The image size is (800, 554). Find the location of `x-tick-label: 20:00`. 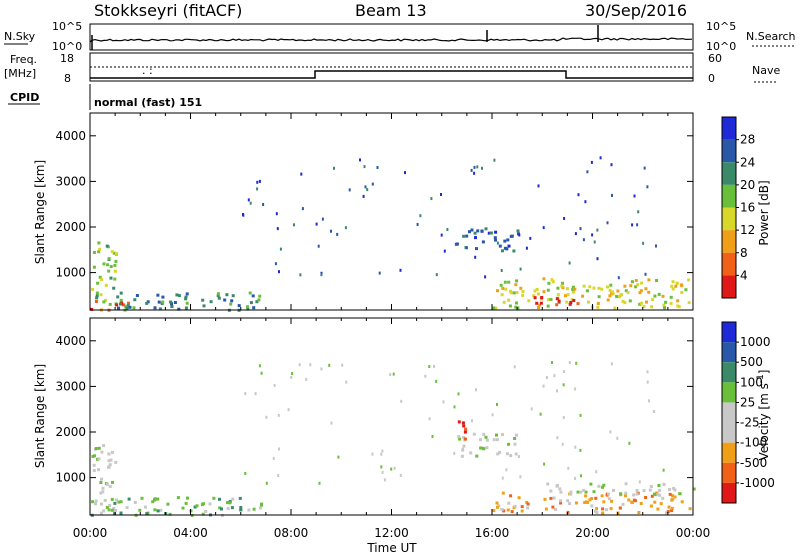

x-tick-label: 20:00 is located at coordinates (592, 533).